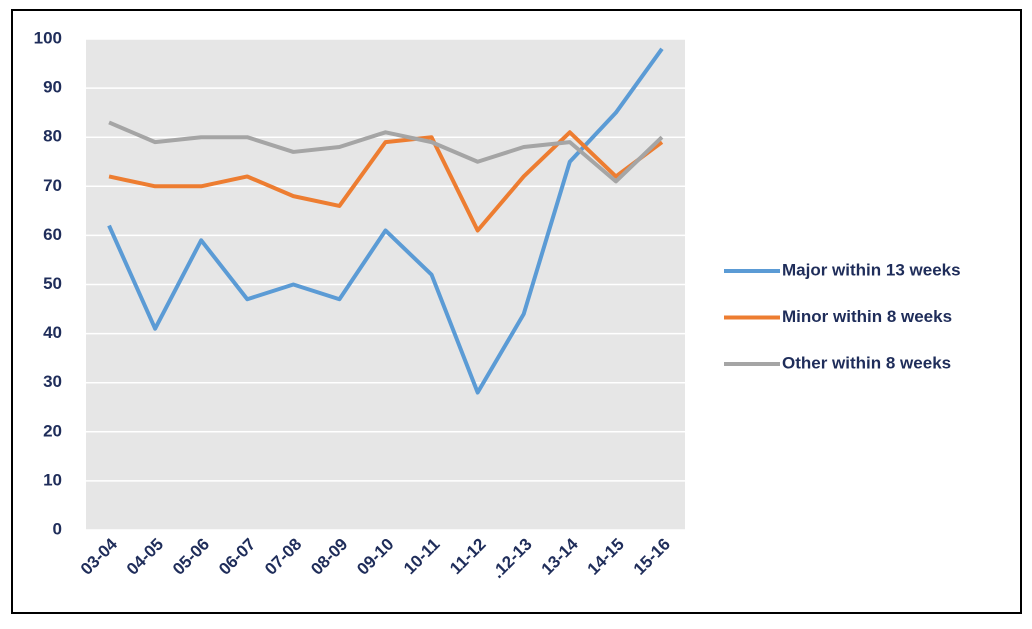 The height and width of the screenshot is (629, 1032). What do you see at coordinates (867, 316) in the screenshot?
I see `legend-label: Minor within 8 weeks` at bounding box center [867, 316].